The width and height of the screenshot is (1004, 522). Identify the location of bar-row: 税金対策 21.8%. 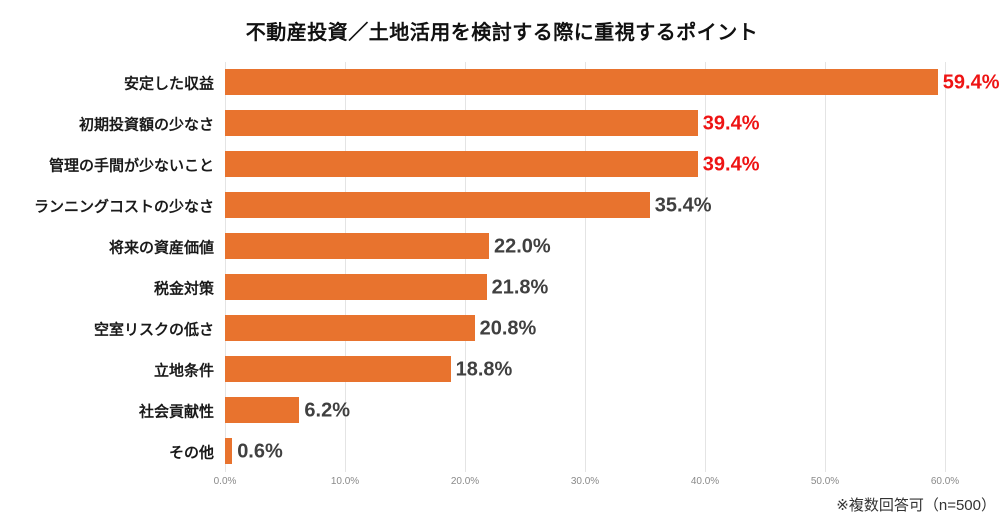
(554, 287).